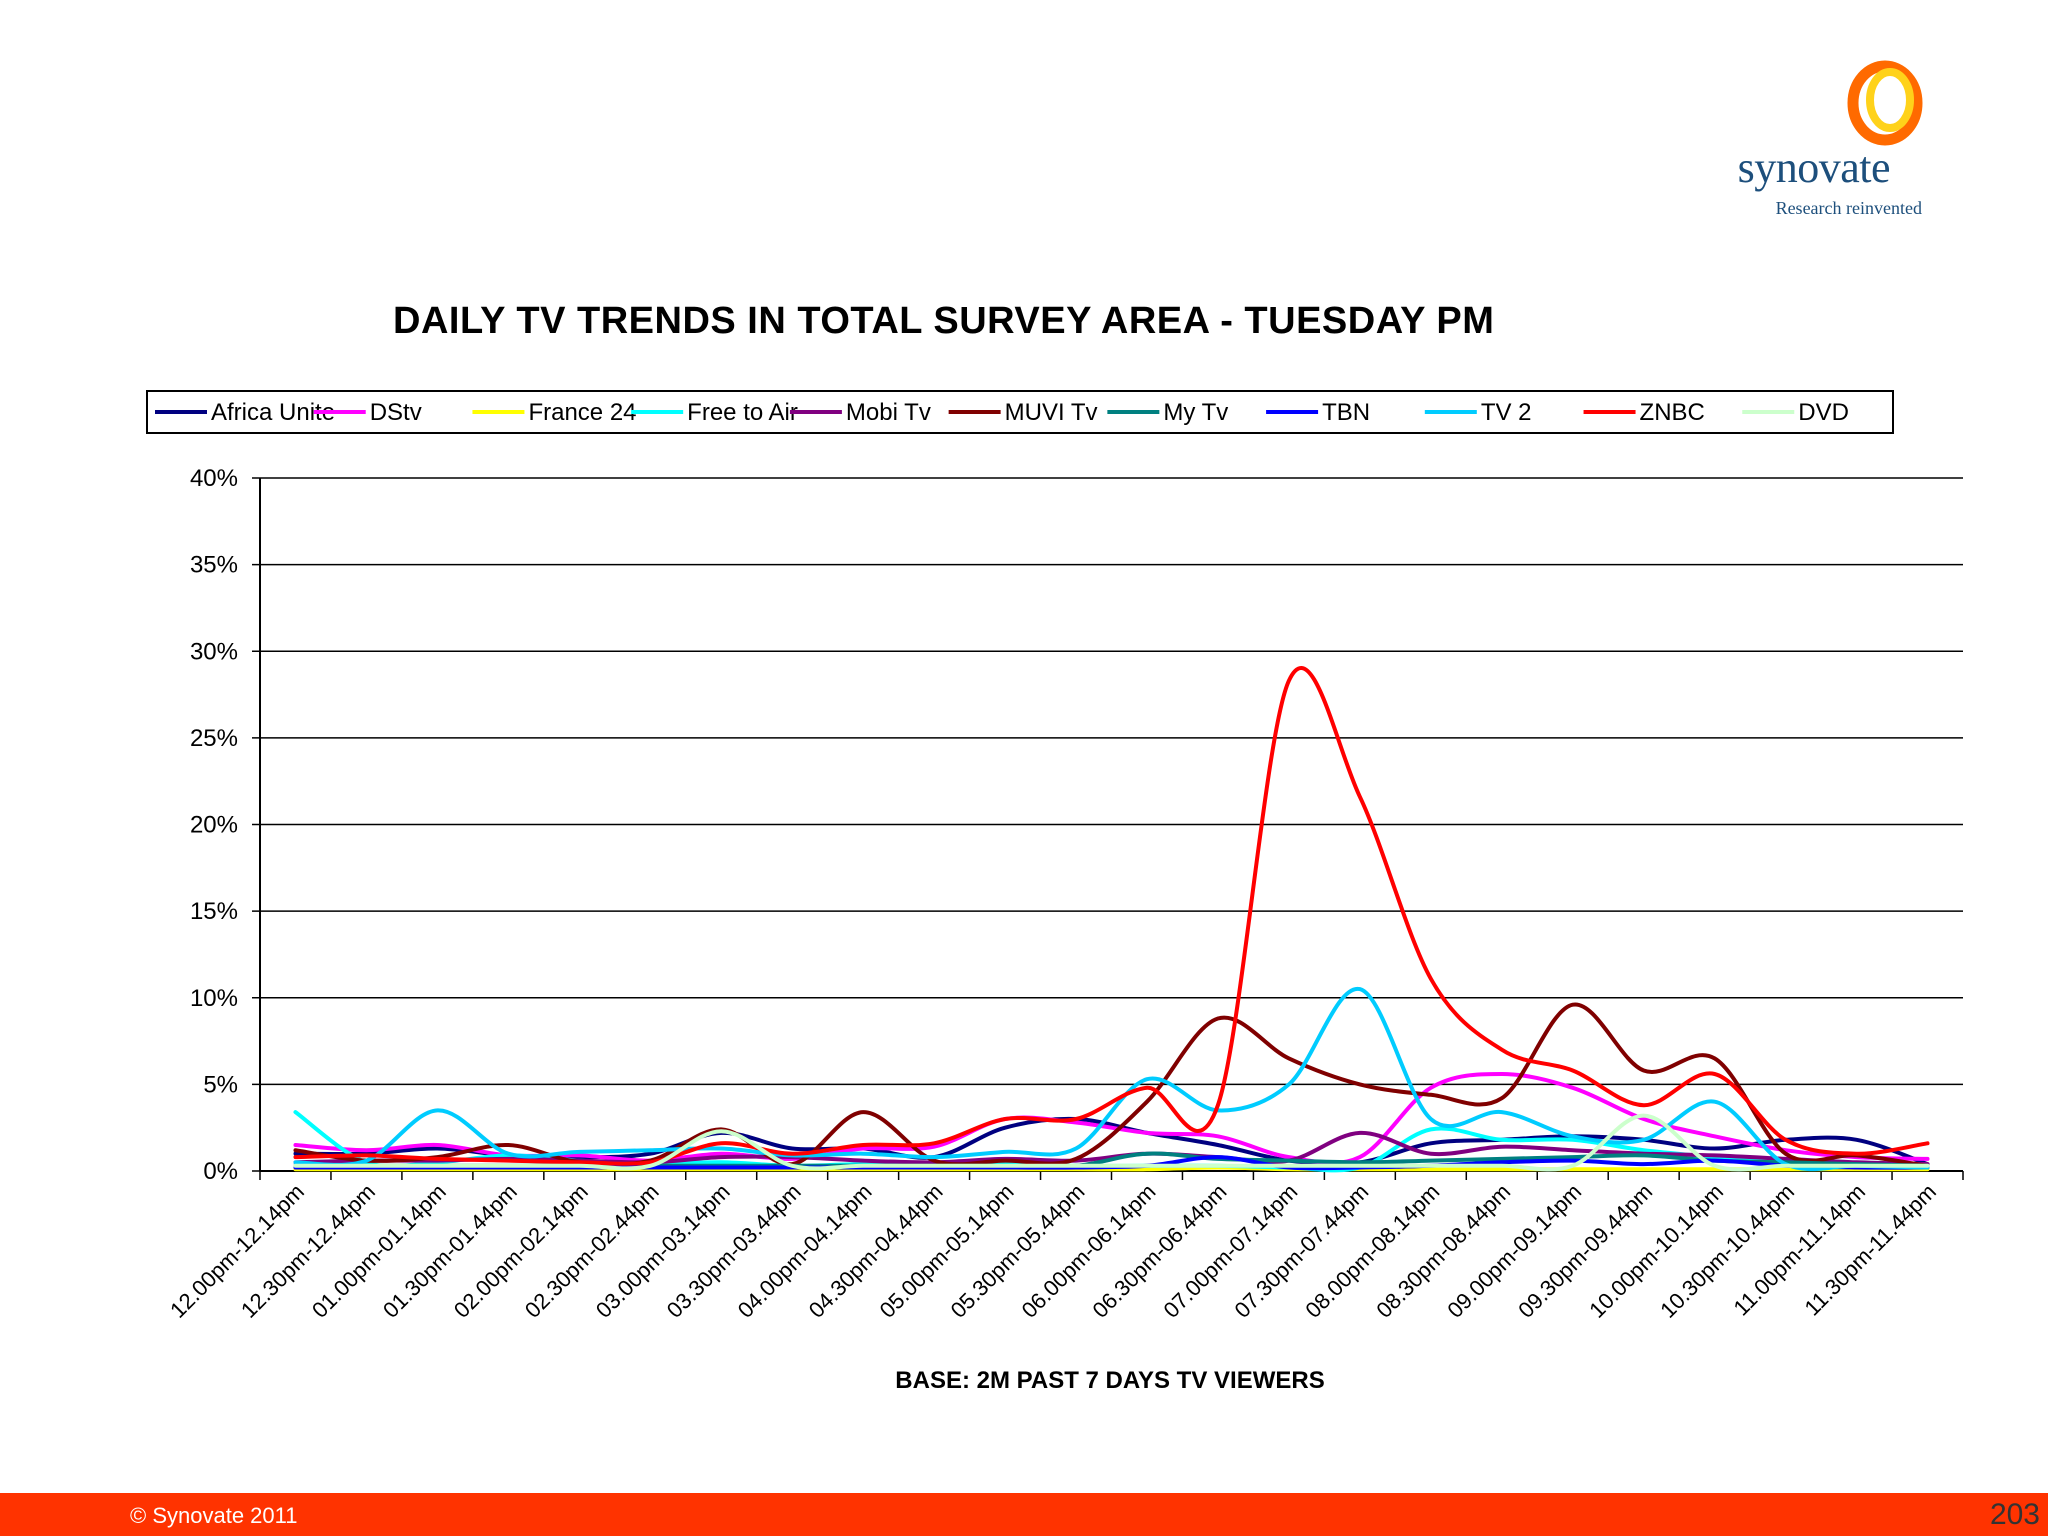 The width and height of the screenshot is (2048, 1536). I want to click on logo-wordmark: synovate, so click(1814, 167).